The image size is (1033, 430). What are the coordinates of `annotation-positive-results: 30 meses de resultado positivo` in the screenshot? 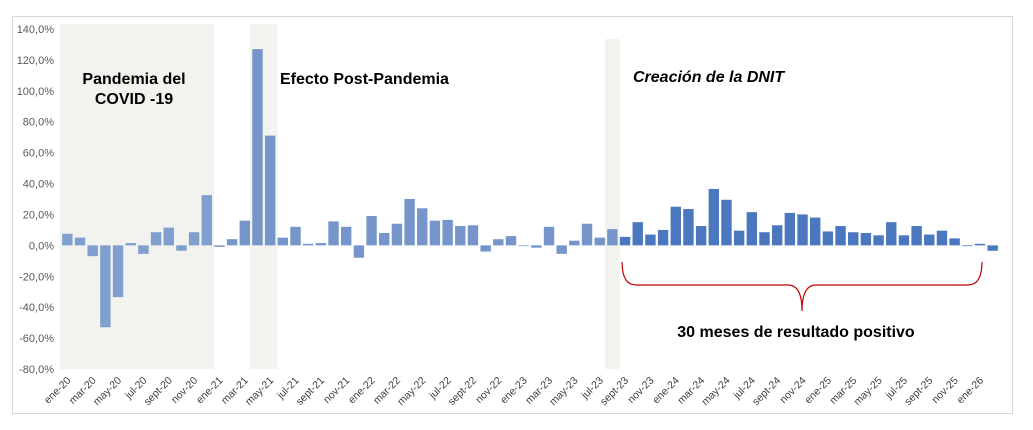 It's located at (796, 332).